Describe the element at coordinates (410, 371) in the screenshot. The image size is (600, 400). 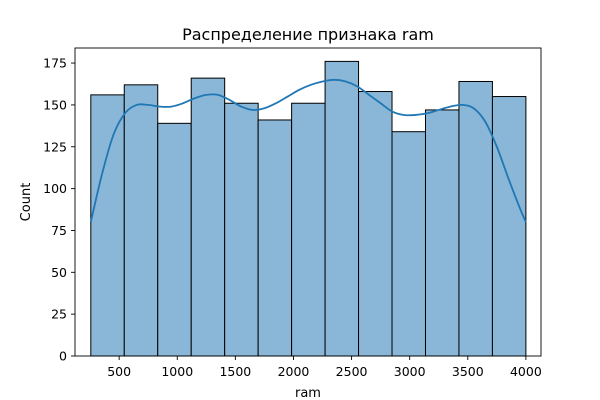
I see `x-tick-label: 3000` at that location.